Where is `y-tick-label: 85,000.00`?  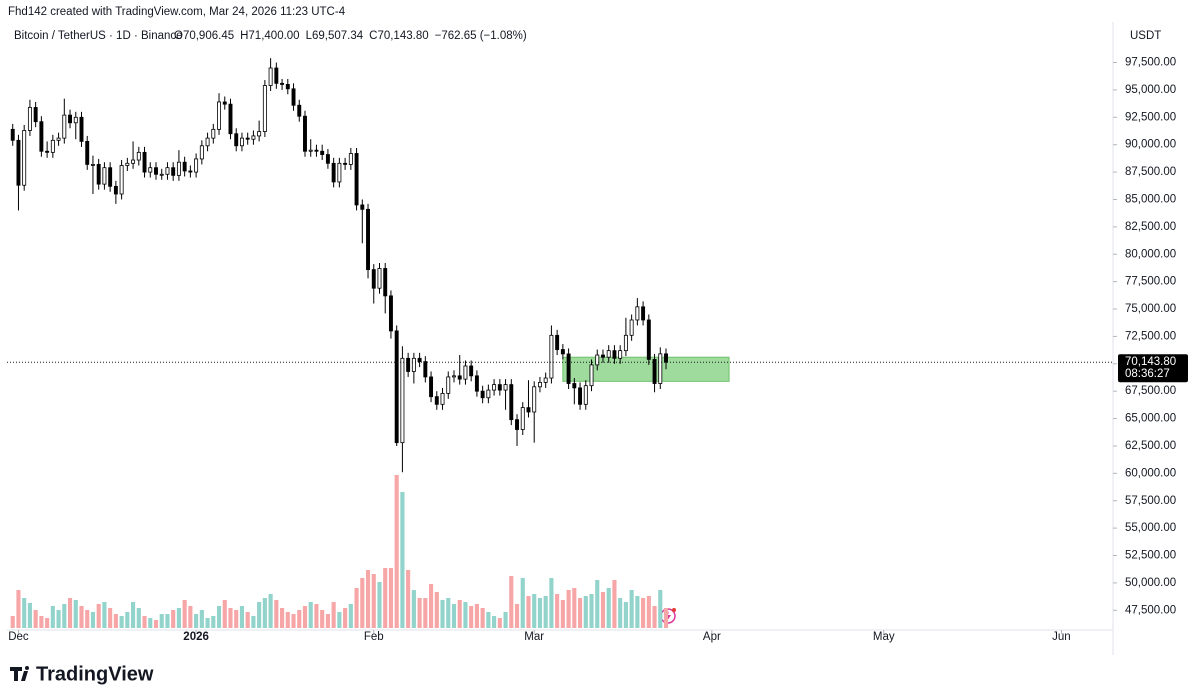
y-tick-label: 85,000.00 is located at coordinates (1150, 199).